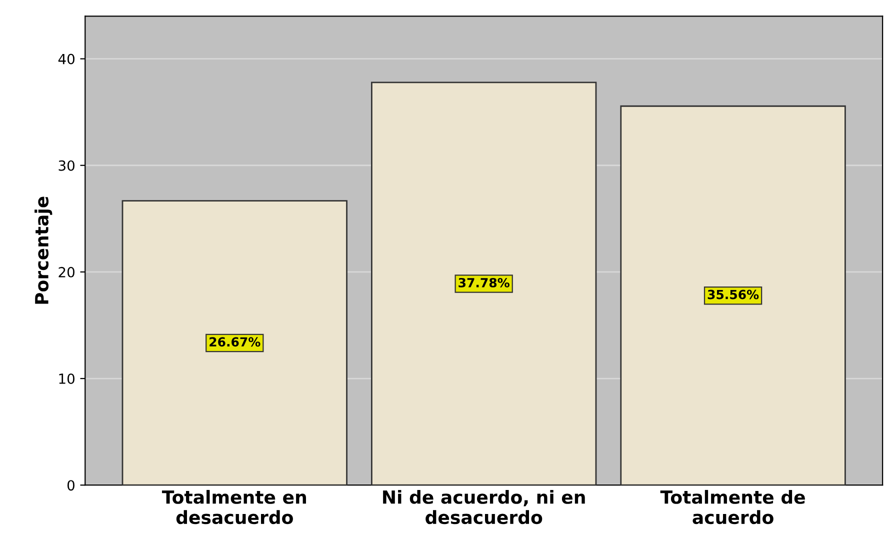  I want to click on y-tick-label: 10, so click(66, 378).